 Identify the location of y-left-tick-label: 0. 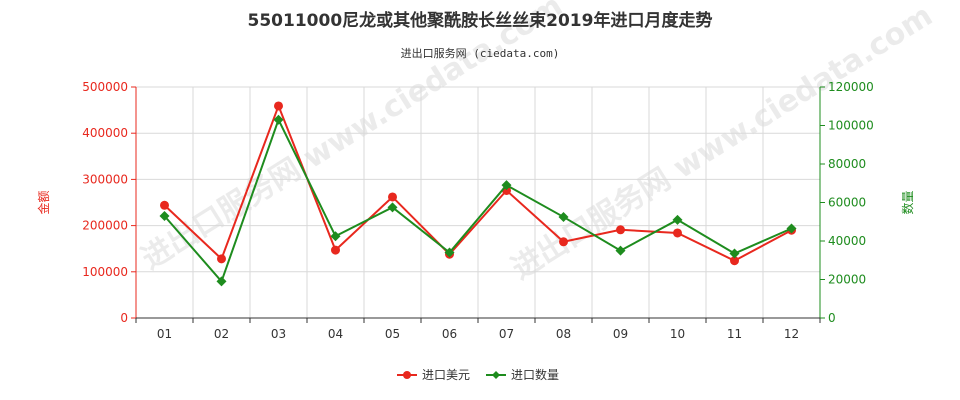
(124, 318).